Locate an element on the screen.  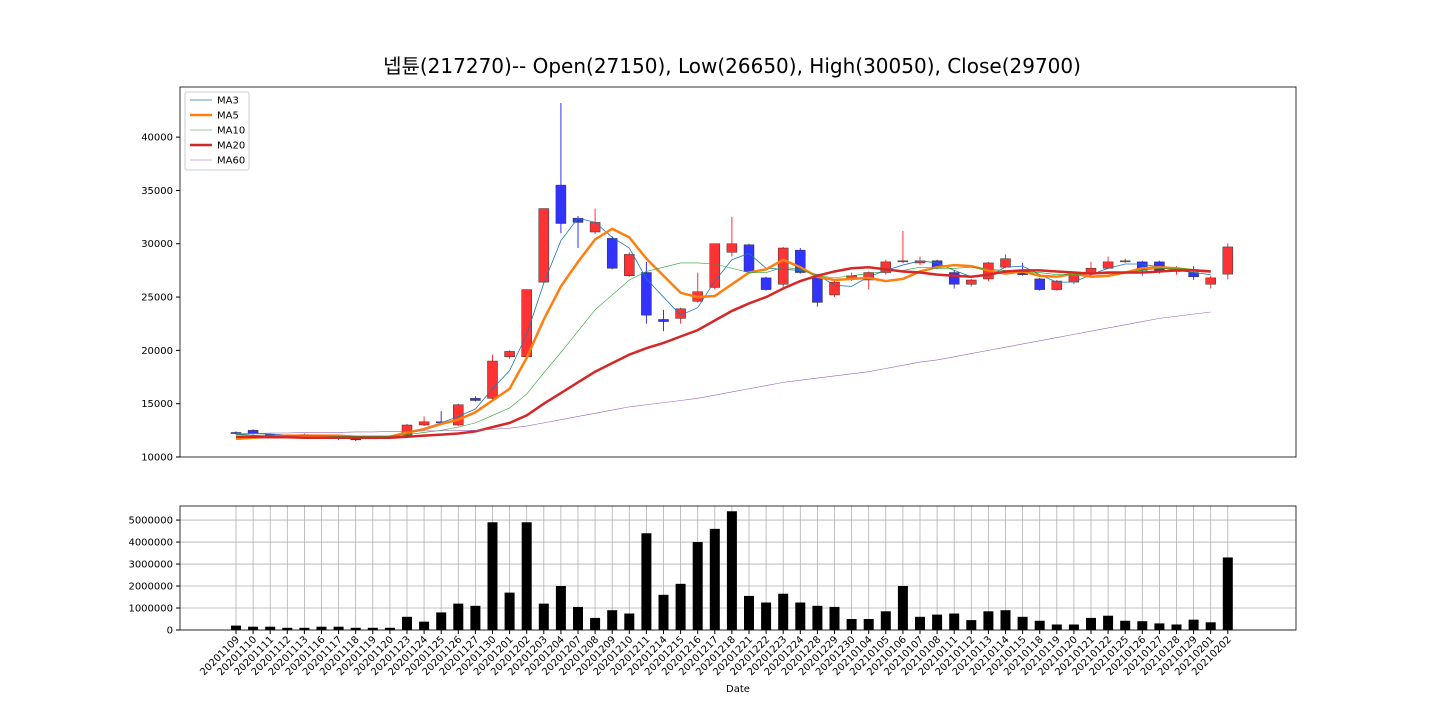
x-axis-label: Date is located at coordinates (738, 689).